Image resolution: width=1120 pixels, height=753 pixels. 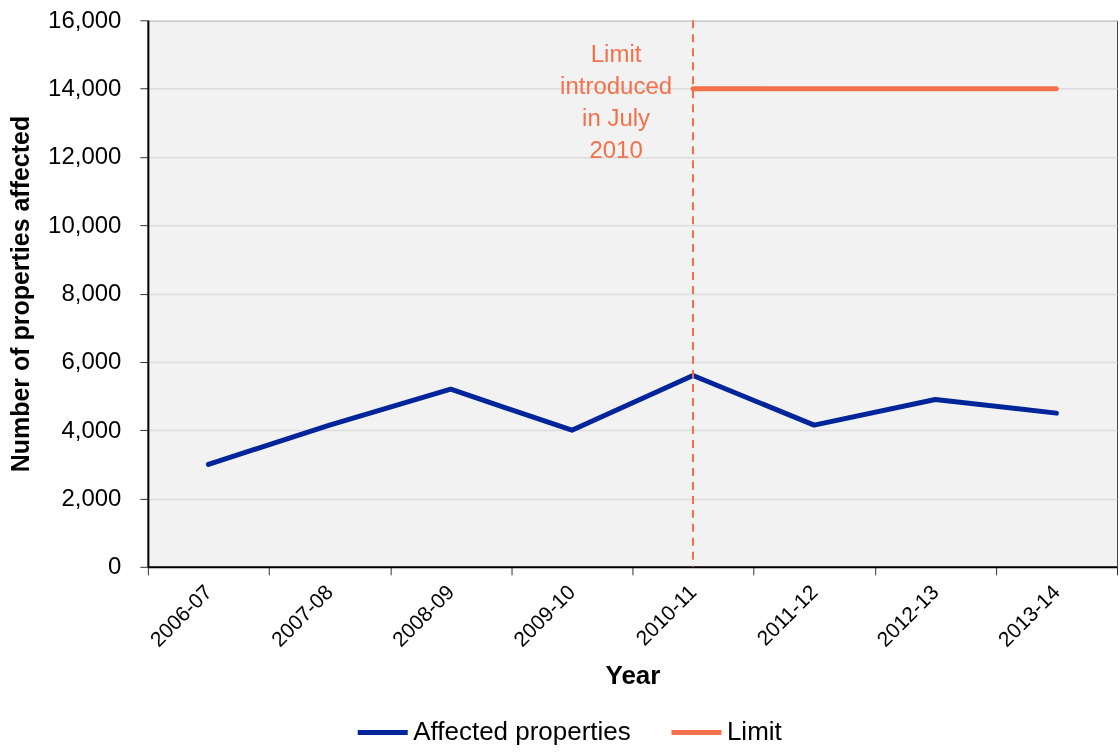 I want to click on y-tick-label: 0, so click(x=115, y=566).